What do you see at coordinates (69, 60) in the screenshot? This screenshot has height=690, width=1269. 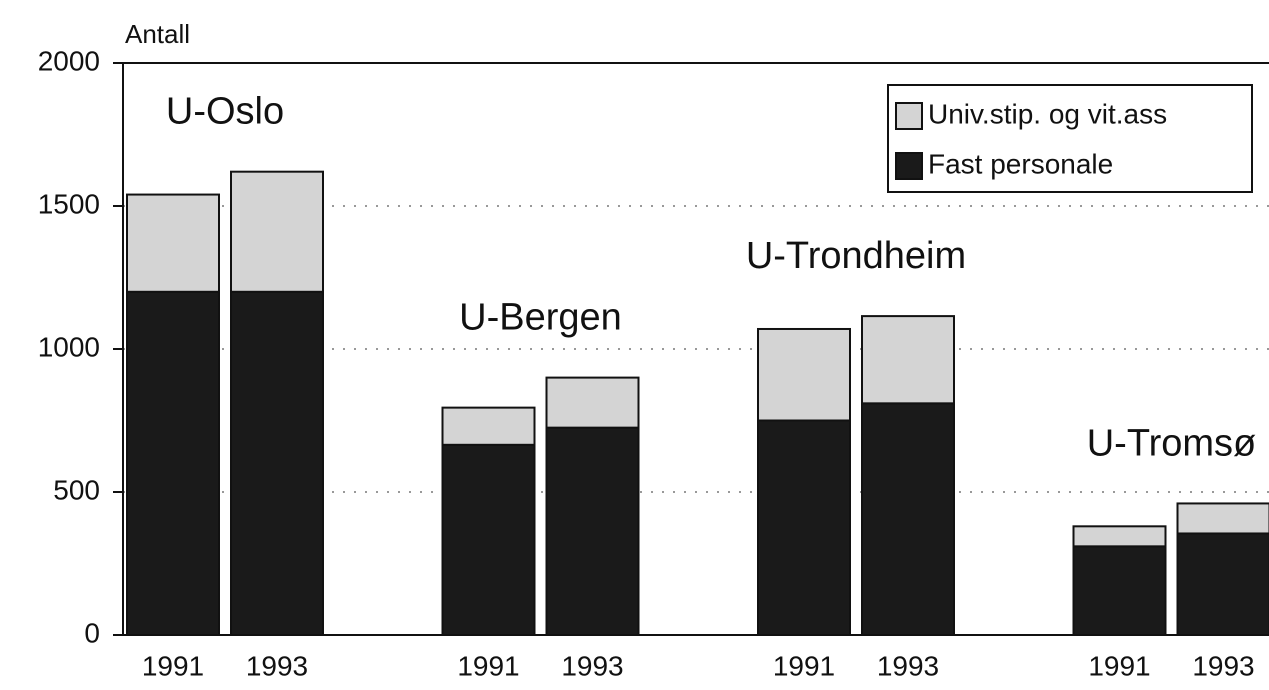 I see `y-tick-label: 2000` at bounding box center [69, 60].